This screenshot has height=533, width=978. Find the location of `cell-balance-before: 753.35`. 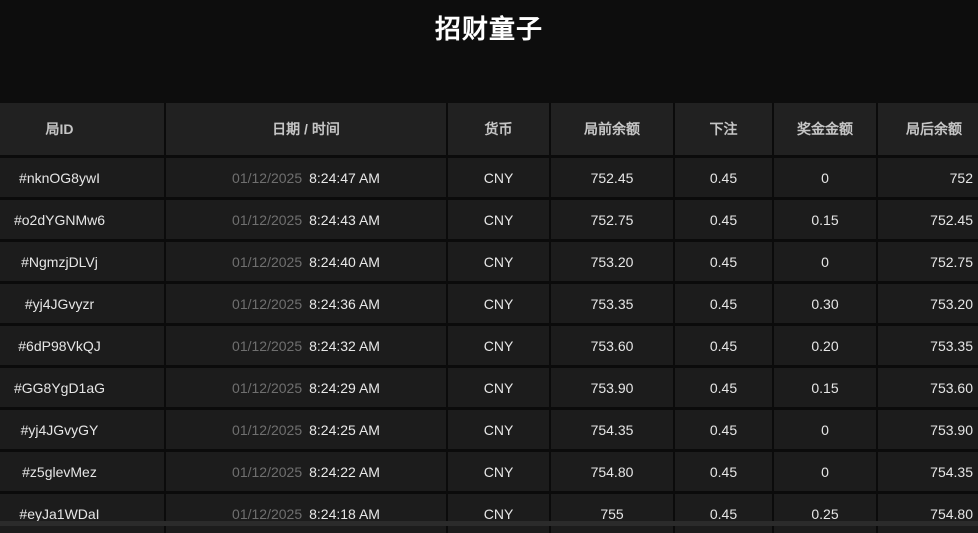

cell-balance-before: 753.35 is located at coordinates (613, 303).